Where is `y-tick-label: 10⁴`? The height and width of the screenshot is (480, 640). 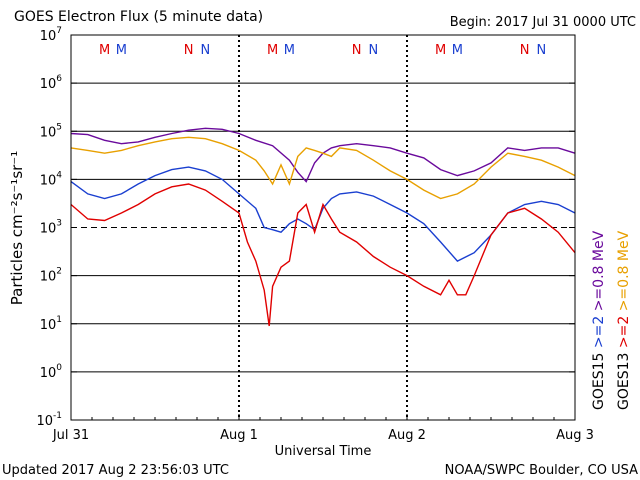 y-tick-label: 10⁴ is located at coordinates (51, 179).